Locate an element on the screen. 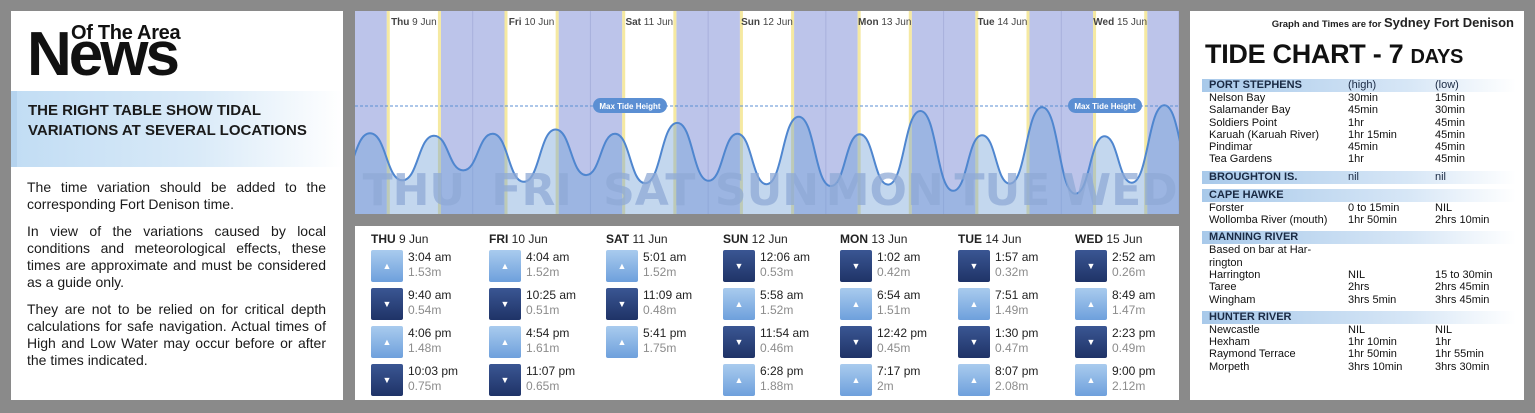 This screenshot has width=1535, height=413. tide-time: 11:54 am is located at coordinates (785, 333).